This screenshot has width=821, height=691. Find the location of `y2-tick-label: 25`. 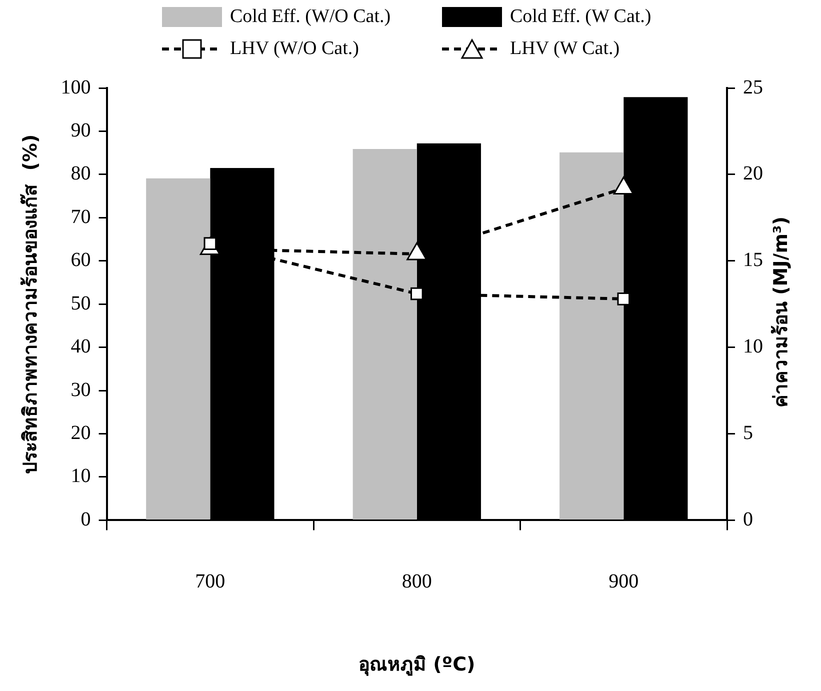

y2-tick-label: 25 is located at coordinates (753, 87).